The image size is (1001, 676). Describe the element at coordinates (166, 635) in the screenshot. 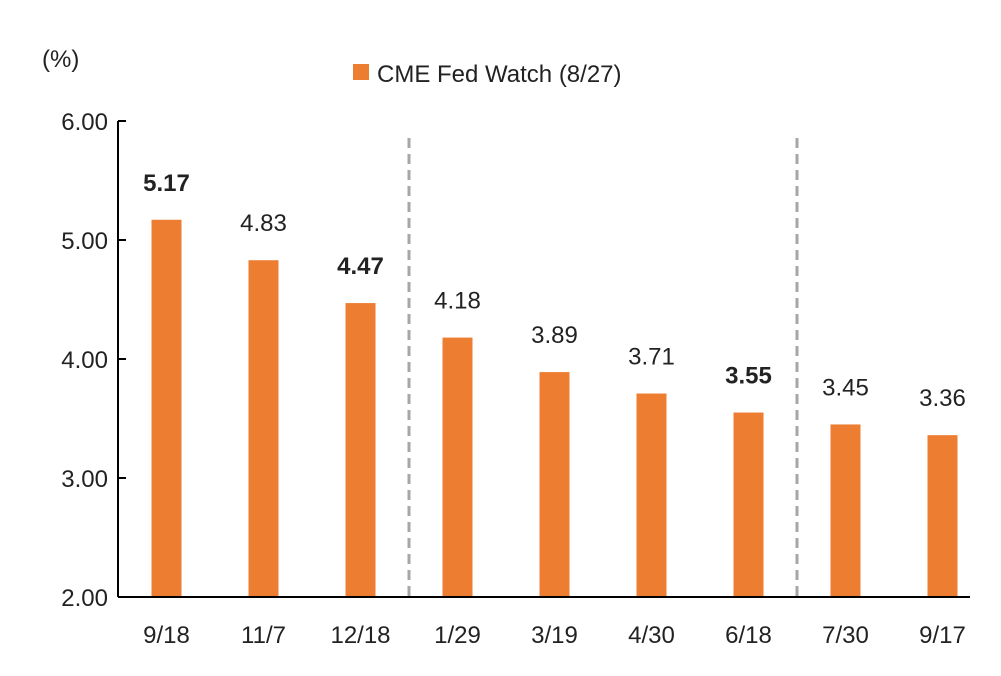

I see `x-tick-label: 9/18` at that location.